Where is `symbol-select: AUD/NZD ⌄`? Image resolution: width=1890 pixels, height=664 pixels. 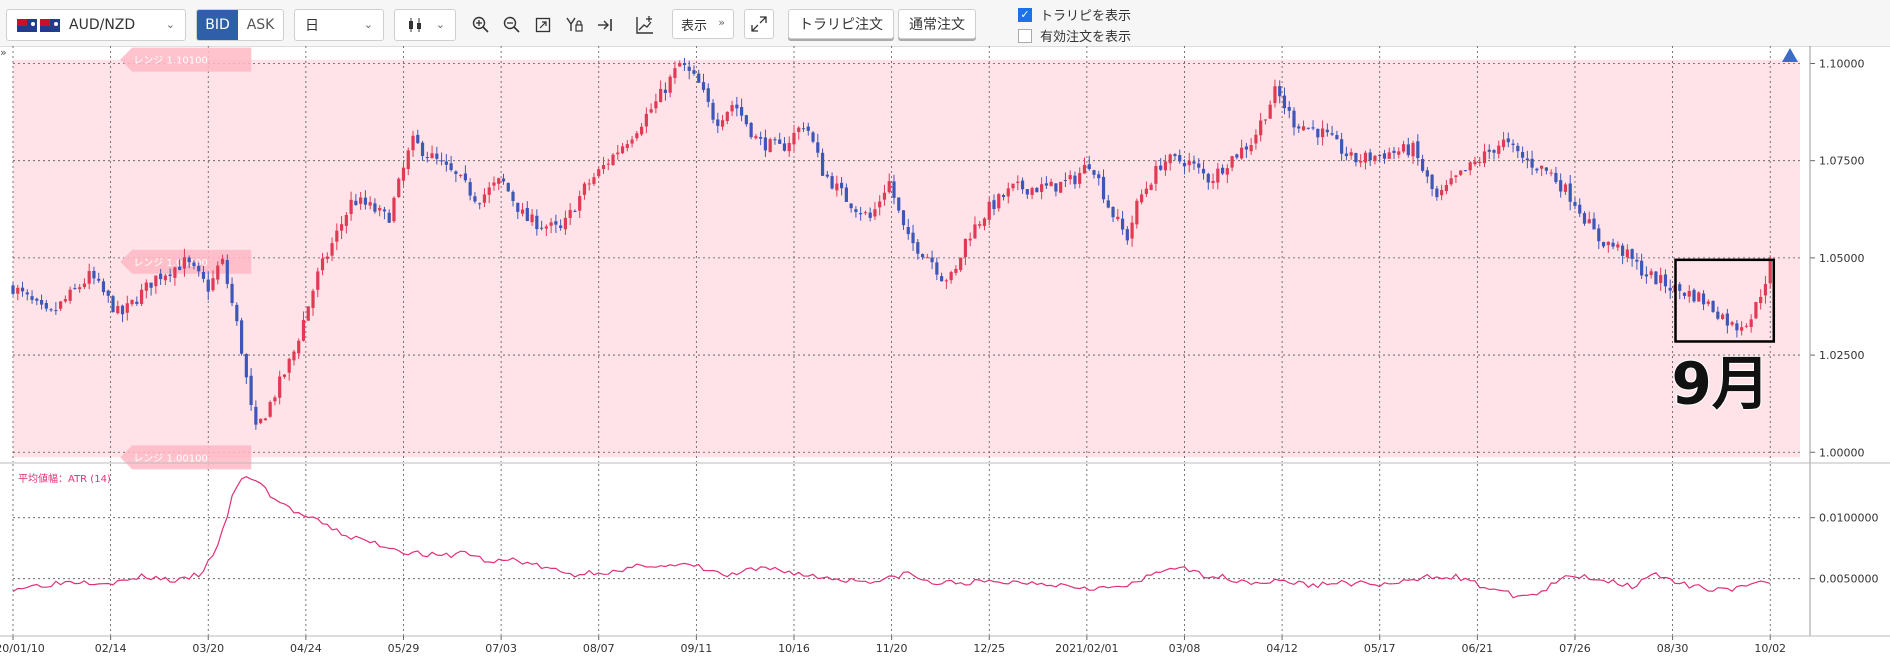
symbol-select: AUD/NZD ⌄ is located at coordinates (96, 25).